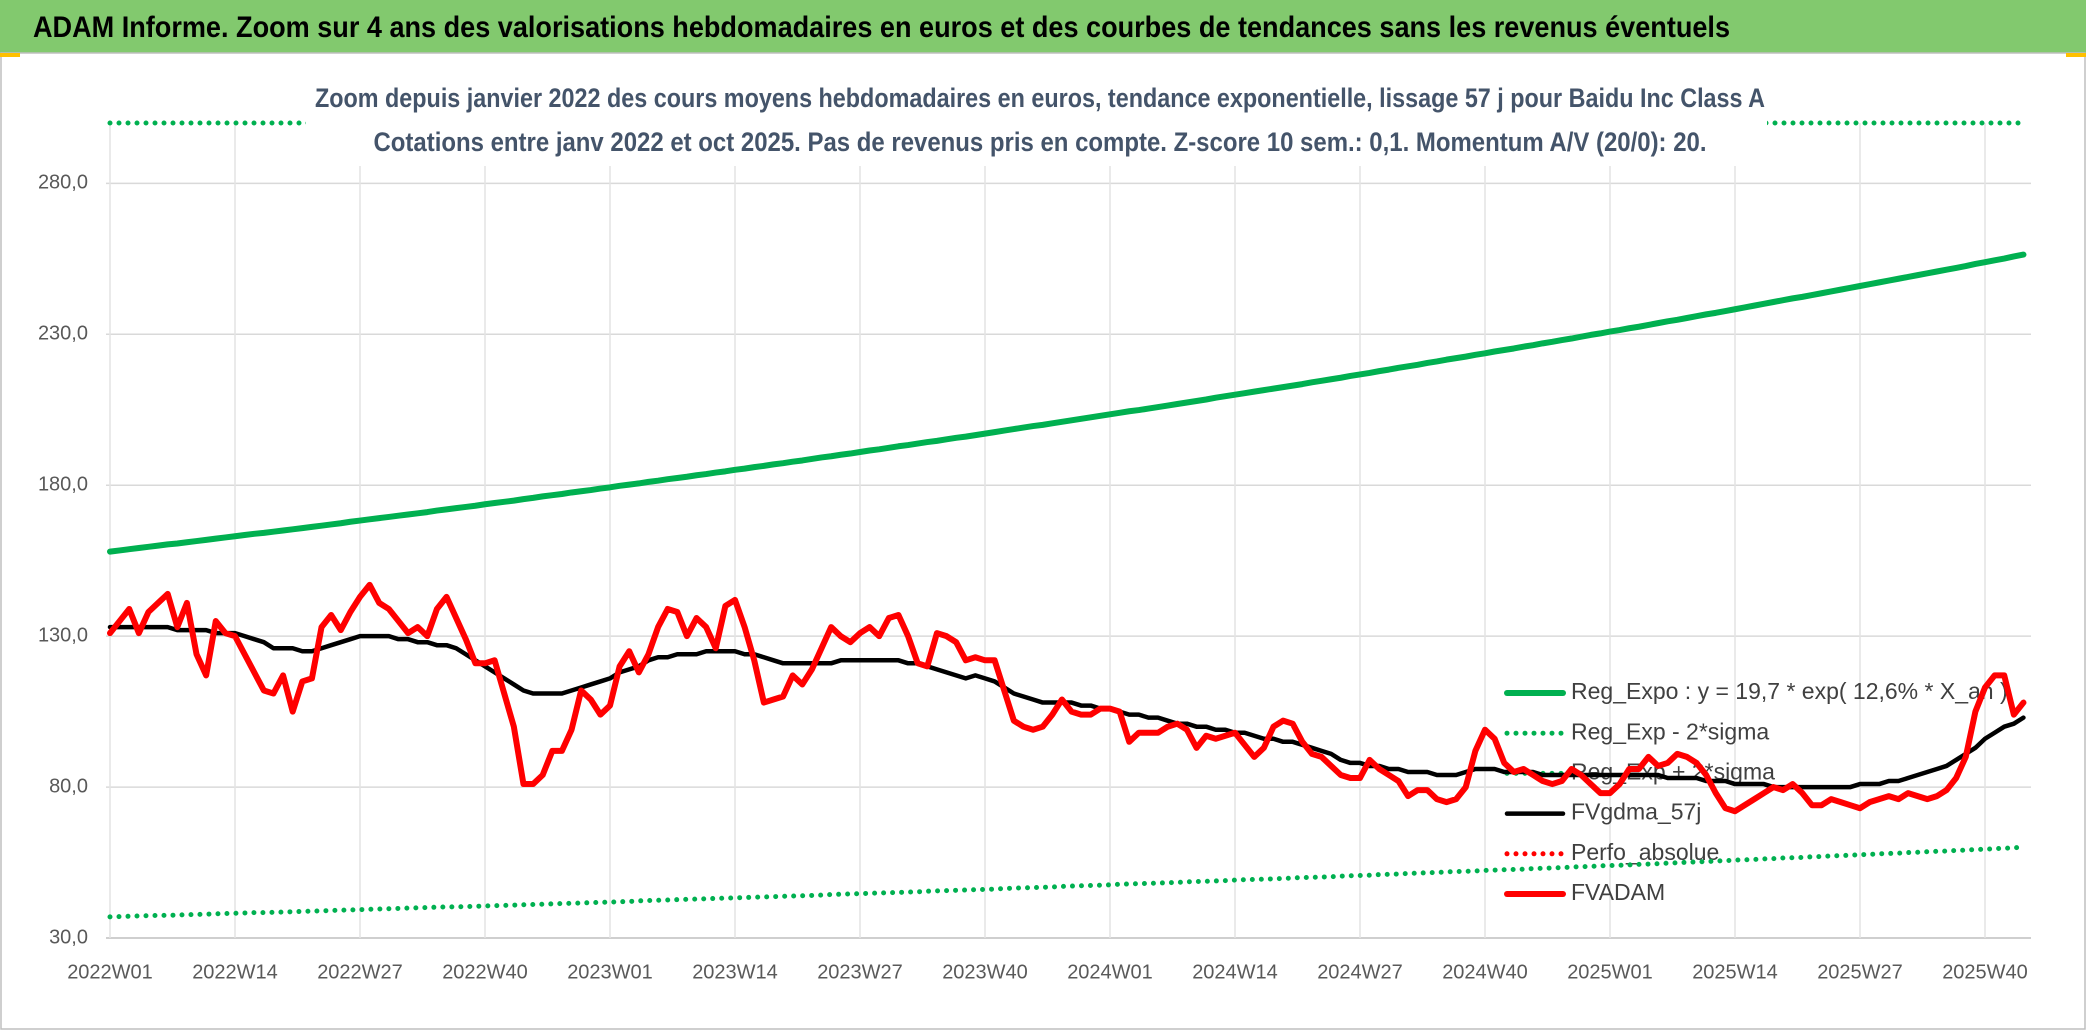 This screenshot has height=1031, width=2086. Describe the element at coordinates (1110, 972) in the screenshot. I see `x-tick-label: 2024W01` at that location.